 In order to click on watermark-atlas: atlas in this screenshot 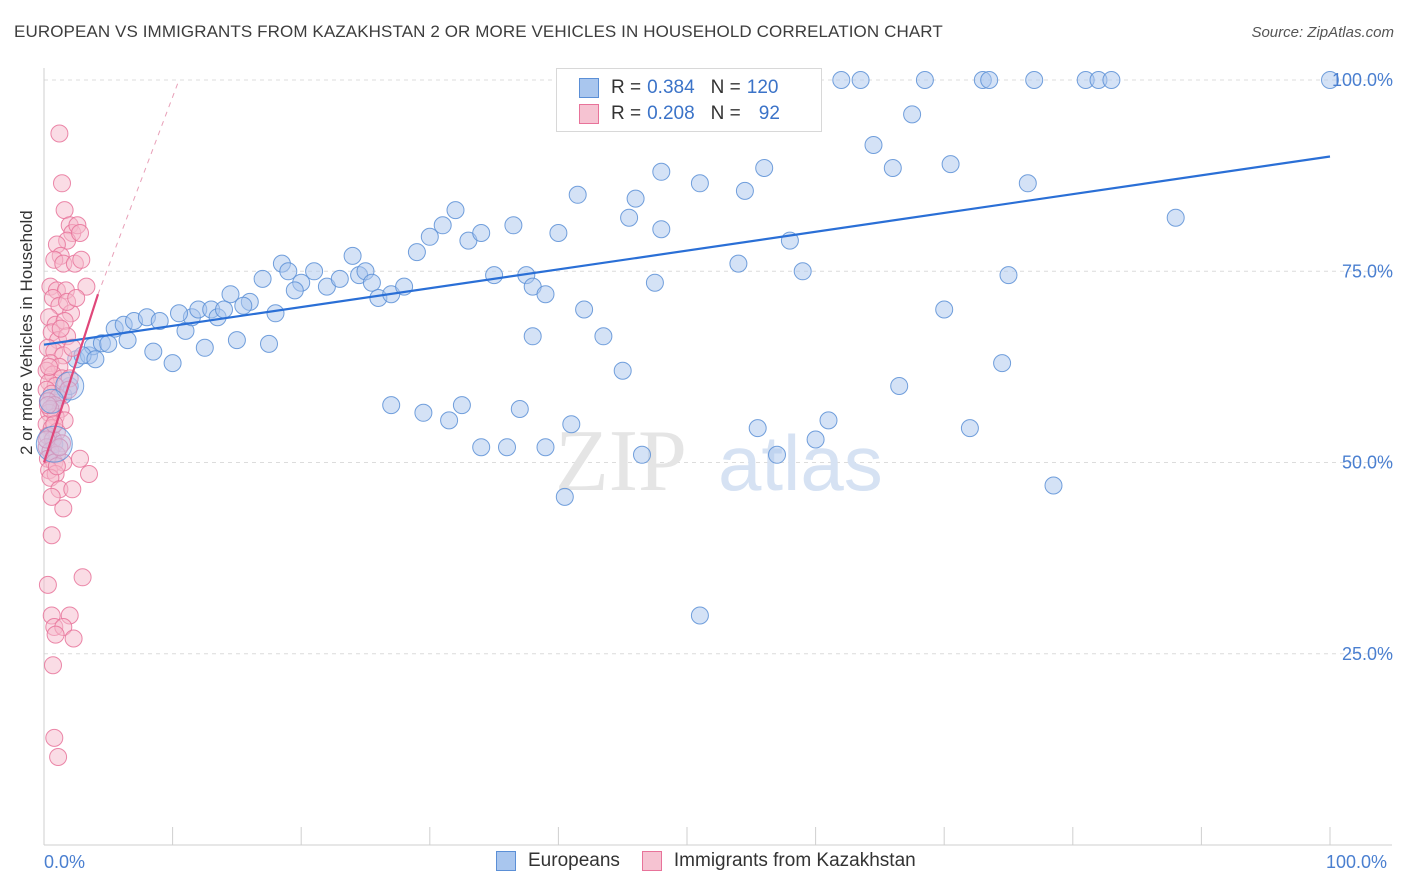, I will do `click(800, 463)`.